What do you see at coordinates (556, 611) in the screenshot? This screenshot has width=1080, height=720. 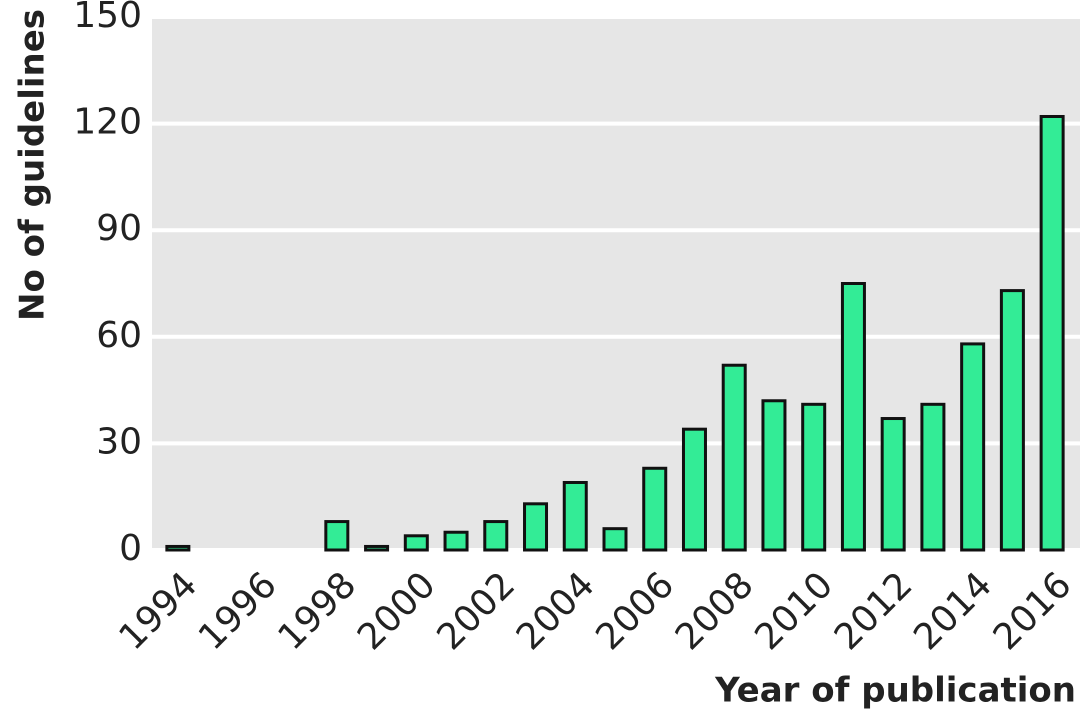 I see `x-tick-label: 2004` at bounding box center [556, 611].